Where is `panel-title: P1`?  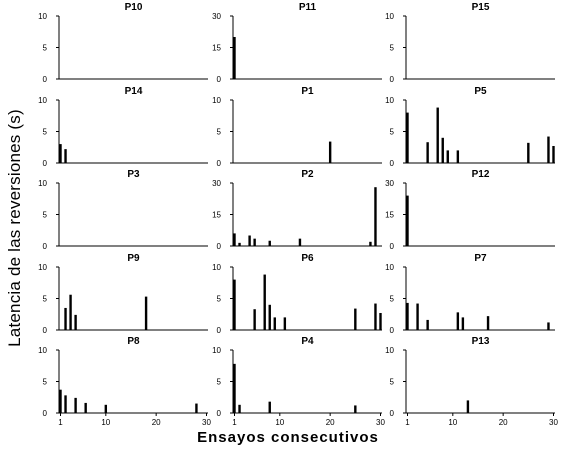
panel-title: P1 is located at coordinates (307, 91).